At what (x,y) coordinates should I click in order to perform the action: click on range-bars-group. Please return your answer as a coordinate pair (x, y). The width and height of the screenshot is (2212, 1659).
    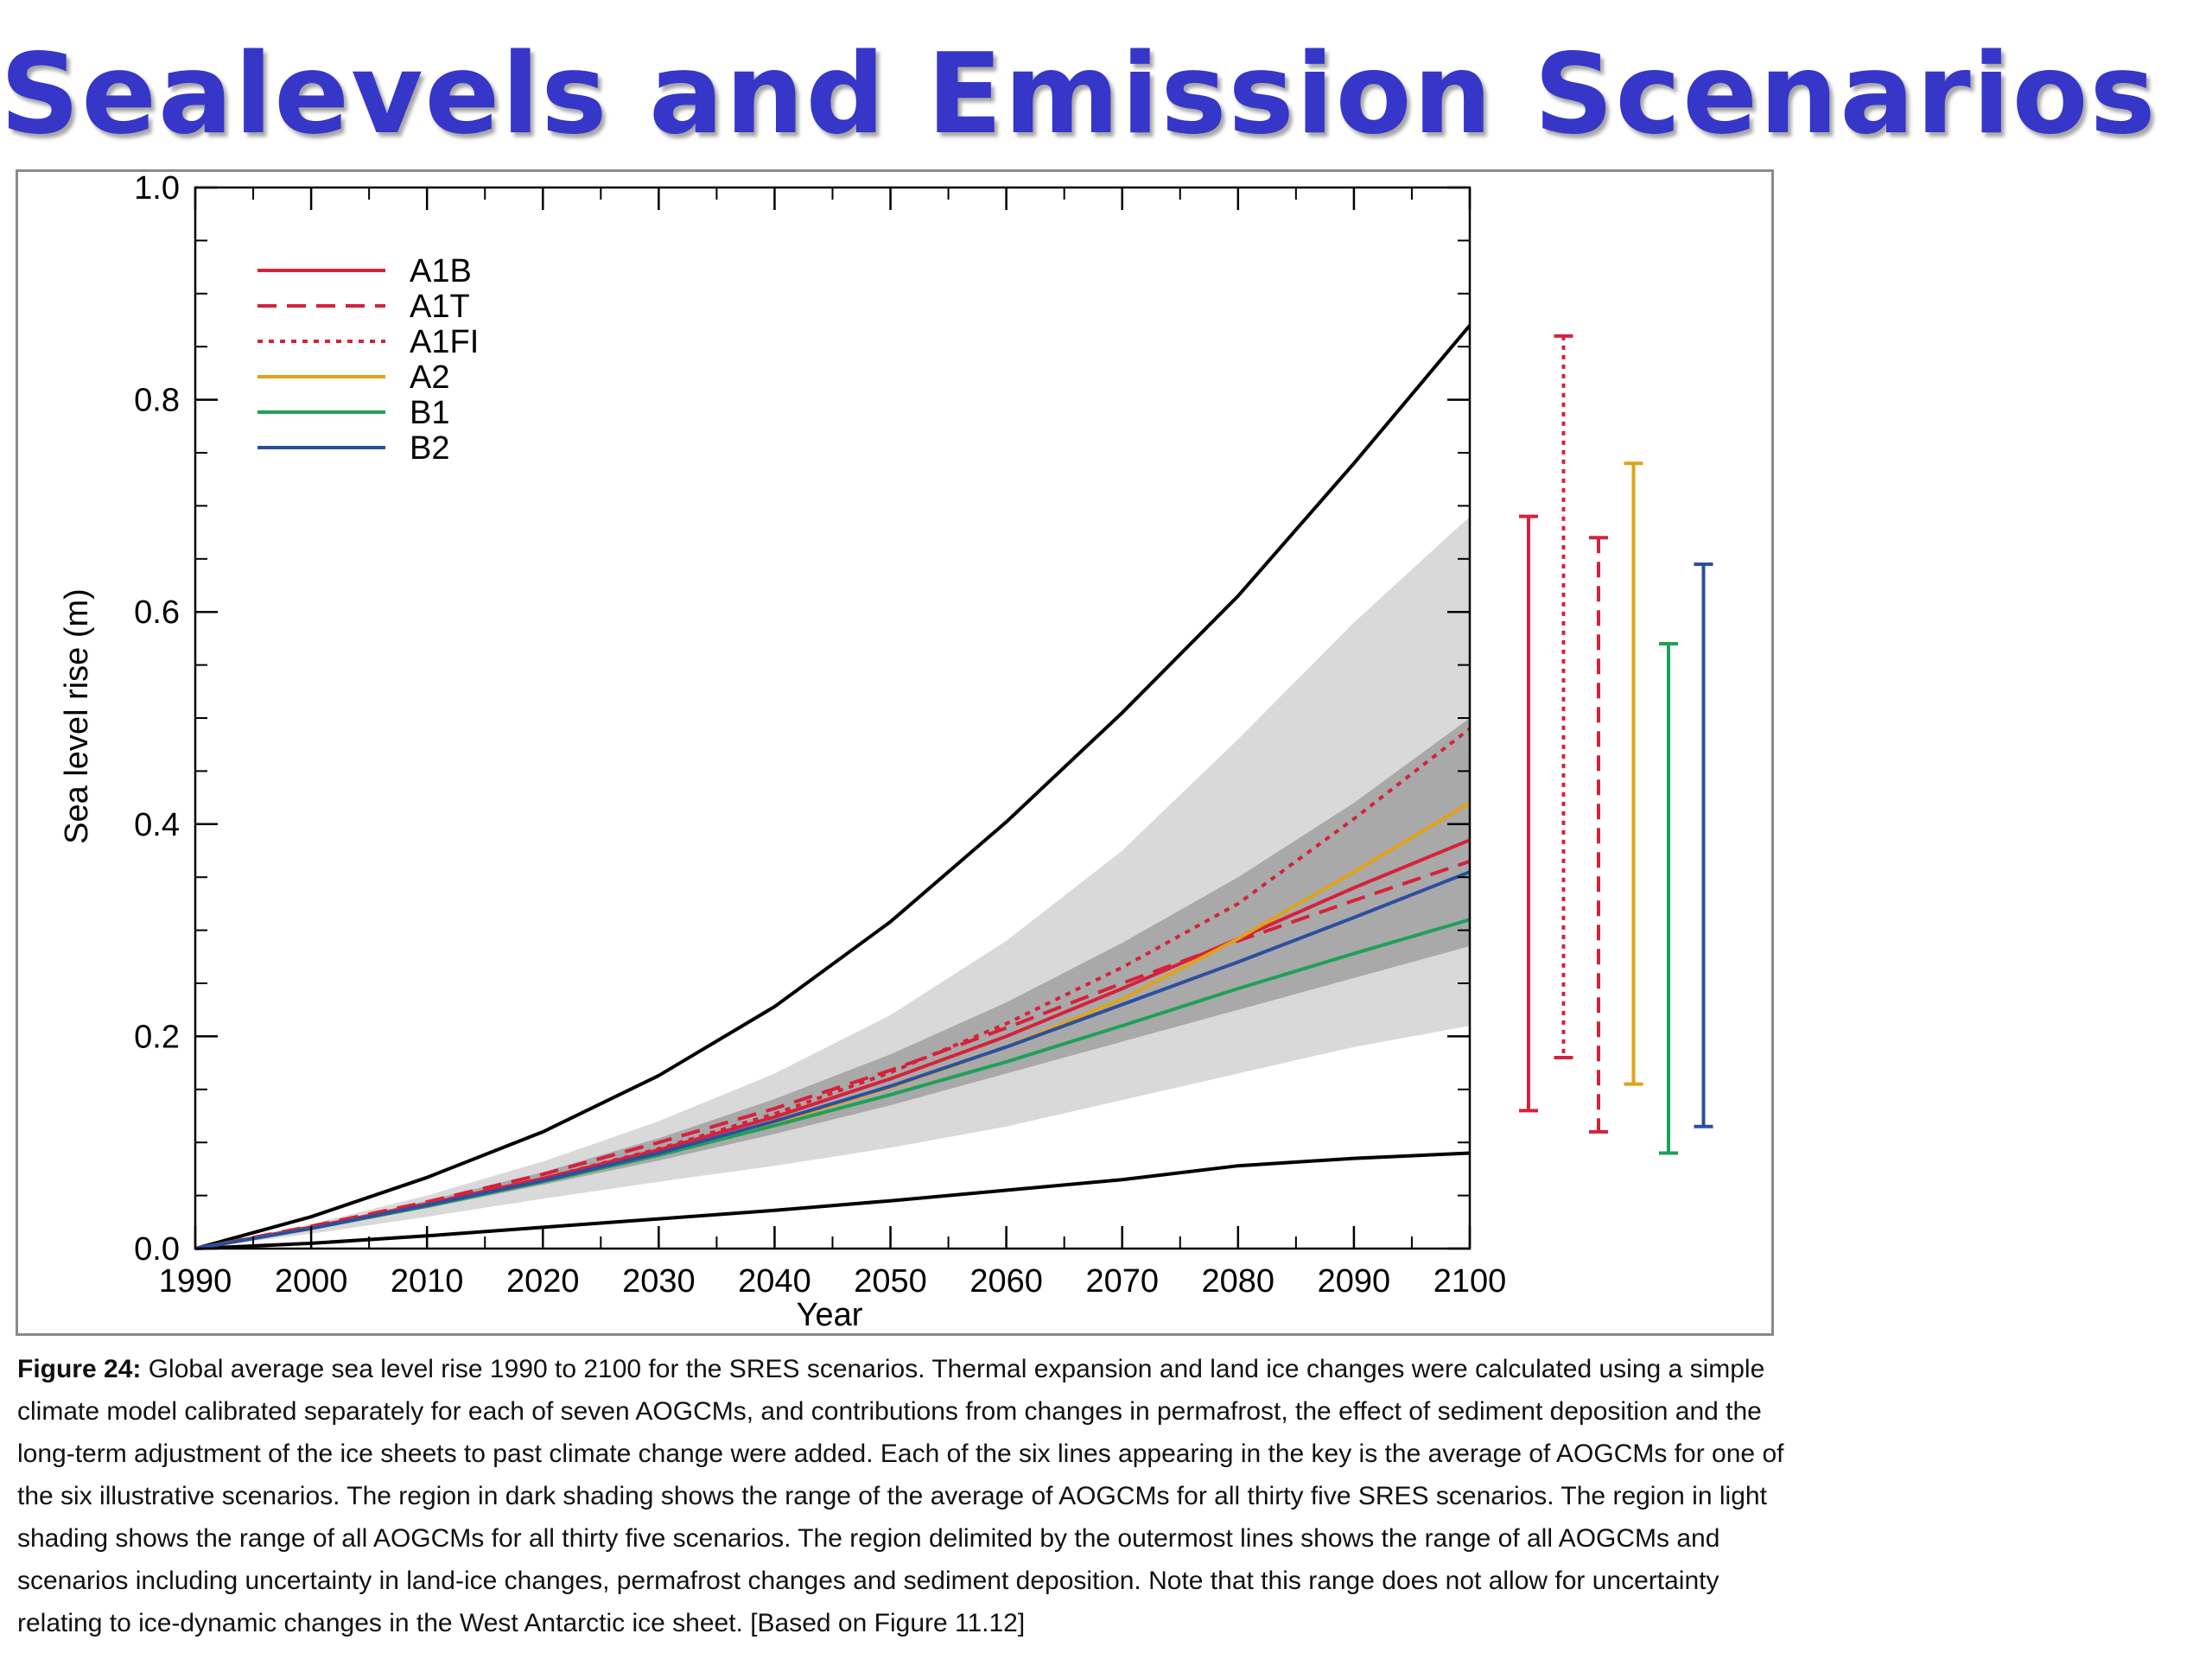
    Looking at the image, I should click on (1616, 744).